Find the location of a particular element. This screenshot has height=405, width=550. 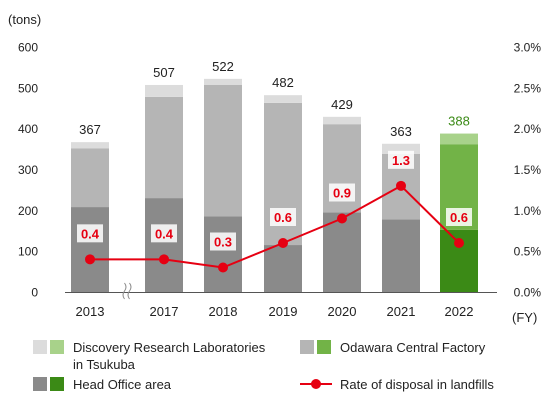

landfill-rate-point-2013 is located at coordinates (90, 259).